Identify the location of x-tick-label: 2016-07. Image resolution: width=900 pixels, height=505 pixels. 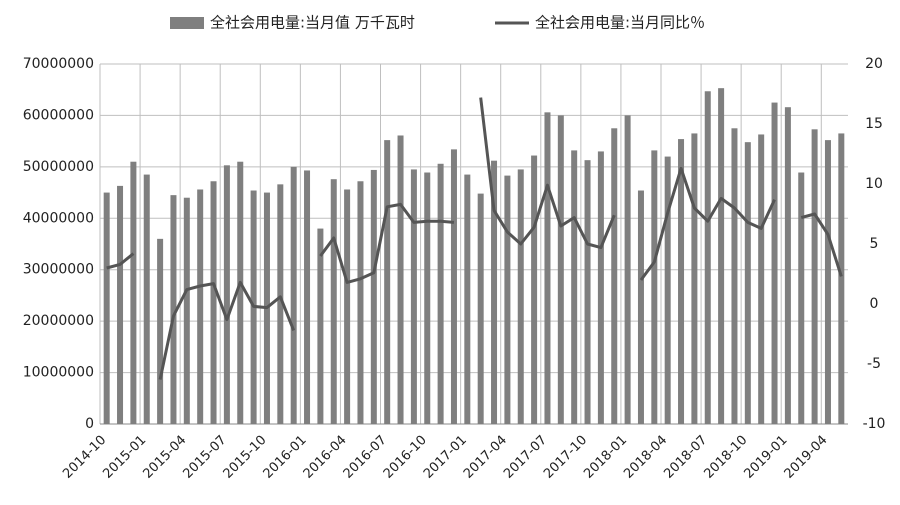
(365, 457).